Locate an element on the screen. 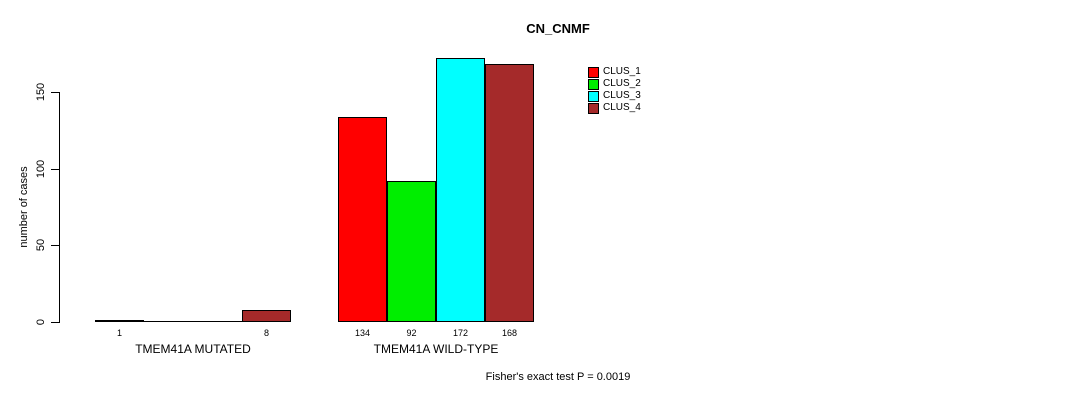  legend-label: CLUS_3 is located at coordinates (622, 95).